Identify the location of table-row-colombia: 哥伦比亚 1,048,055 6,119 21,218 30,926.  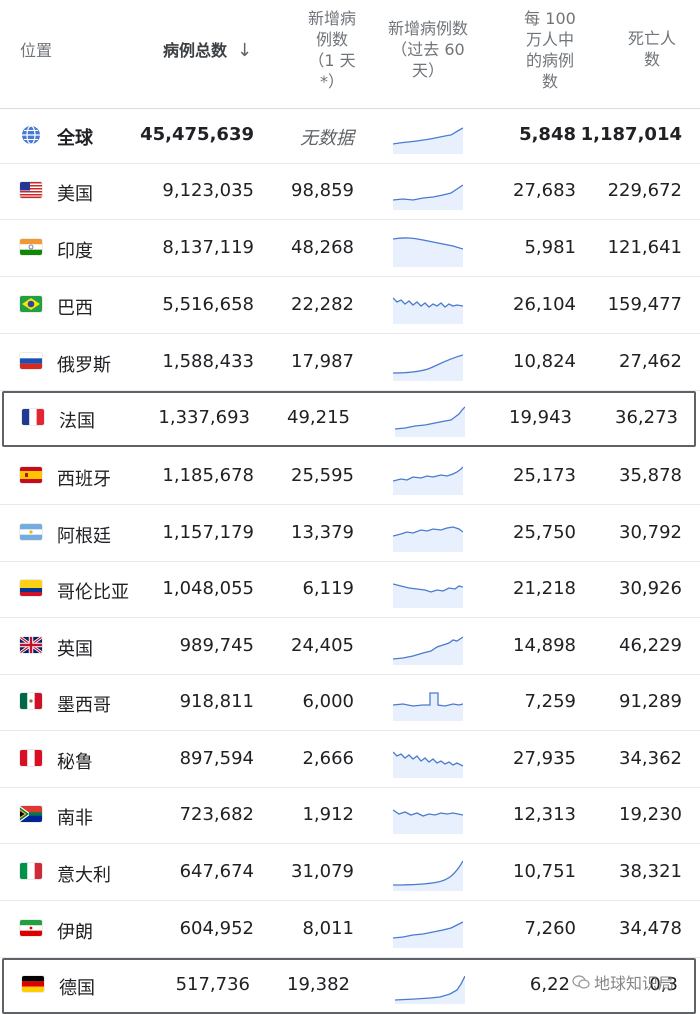
(350, 590).